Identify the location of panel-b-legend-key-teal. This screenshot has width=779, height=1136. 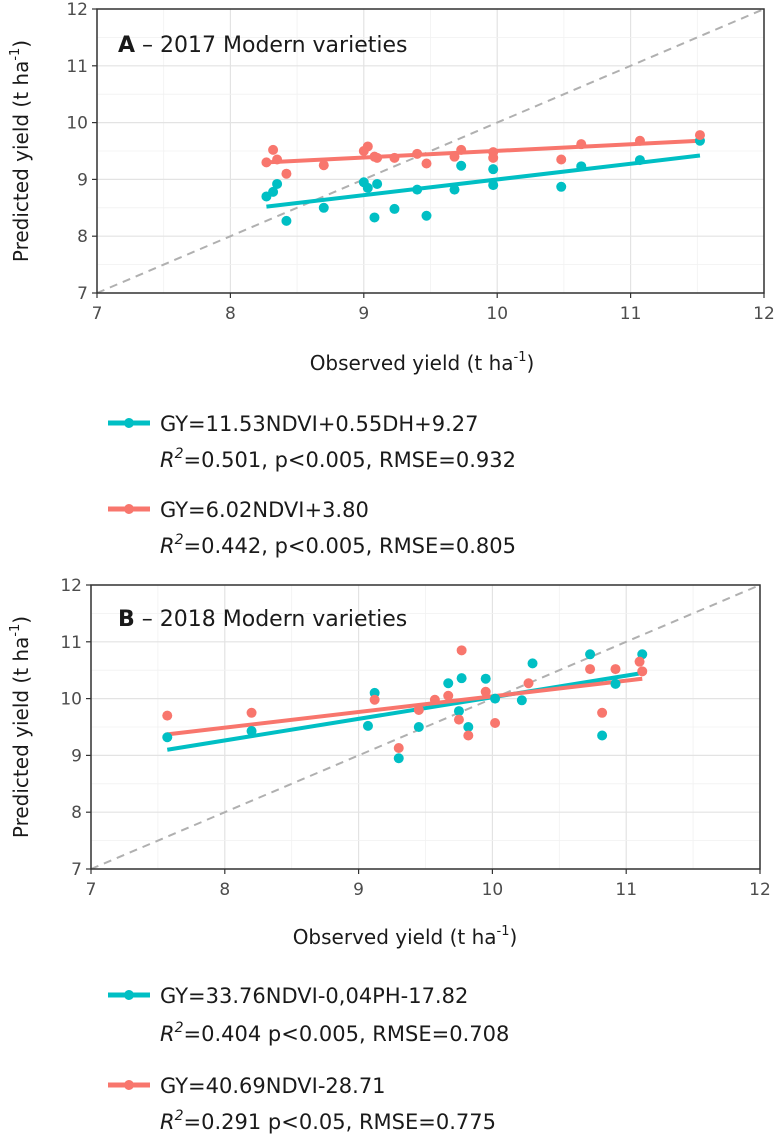
(129, 995).